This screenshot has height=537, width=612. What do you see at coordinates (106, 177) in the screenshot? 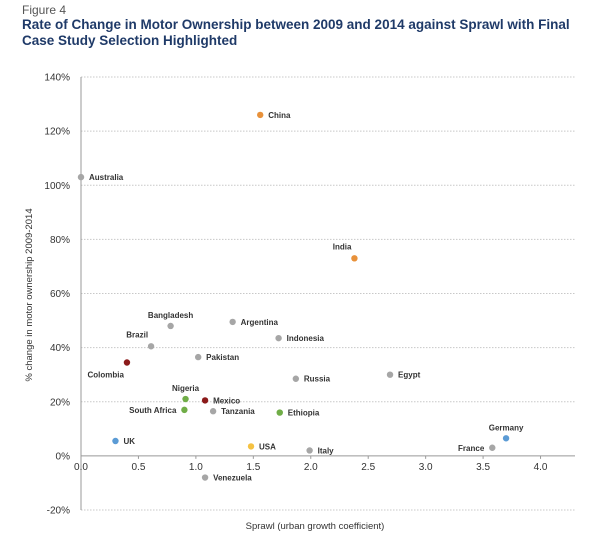
I see `data-point-label: Australia` at bounding box center [106, 177].